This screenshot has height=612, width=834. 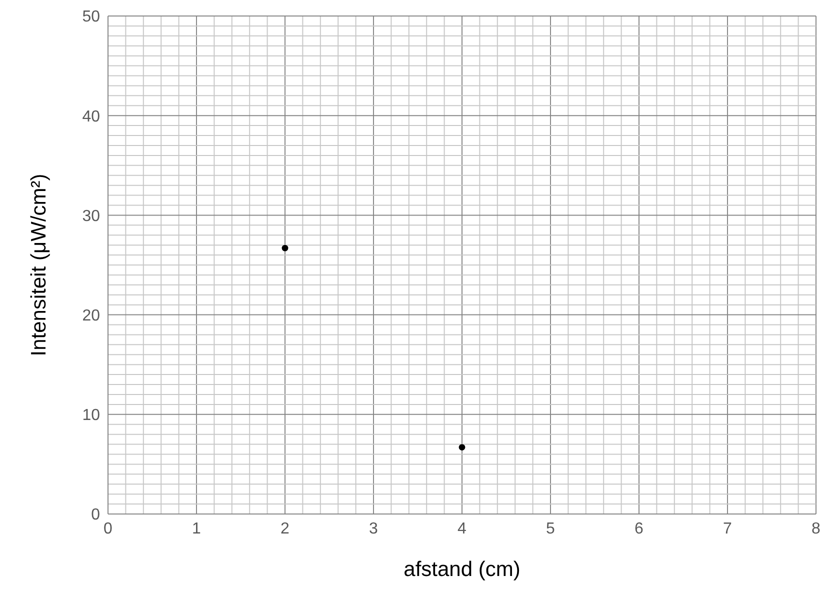 I want to click on x-tick-label: 5, so click(x=551, y=529).